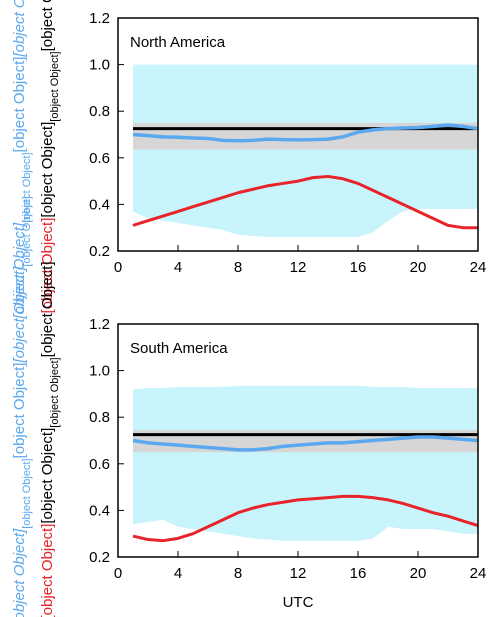 Image resolution: width=492 pixels, height=617 pixels. I want to click on x-axis-label: UTC, so click(298, 602).